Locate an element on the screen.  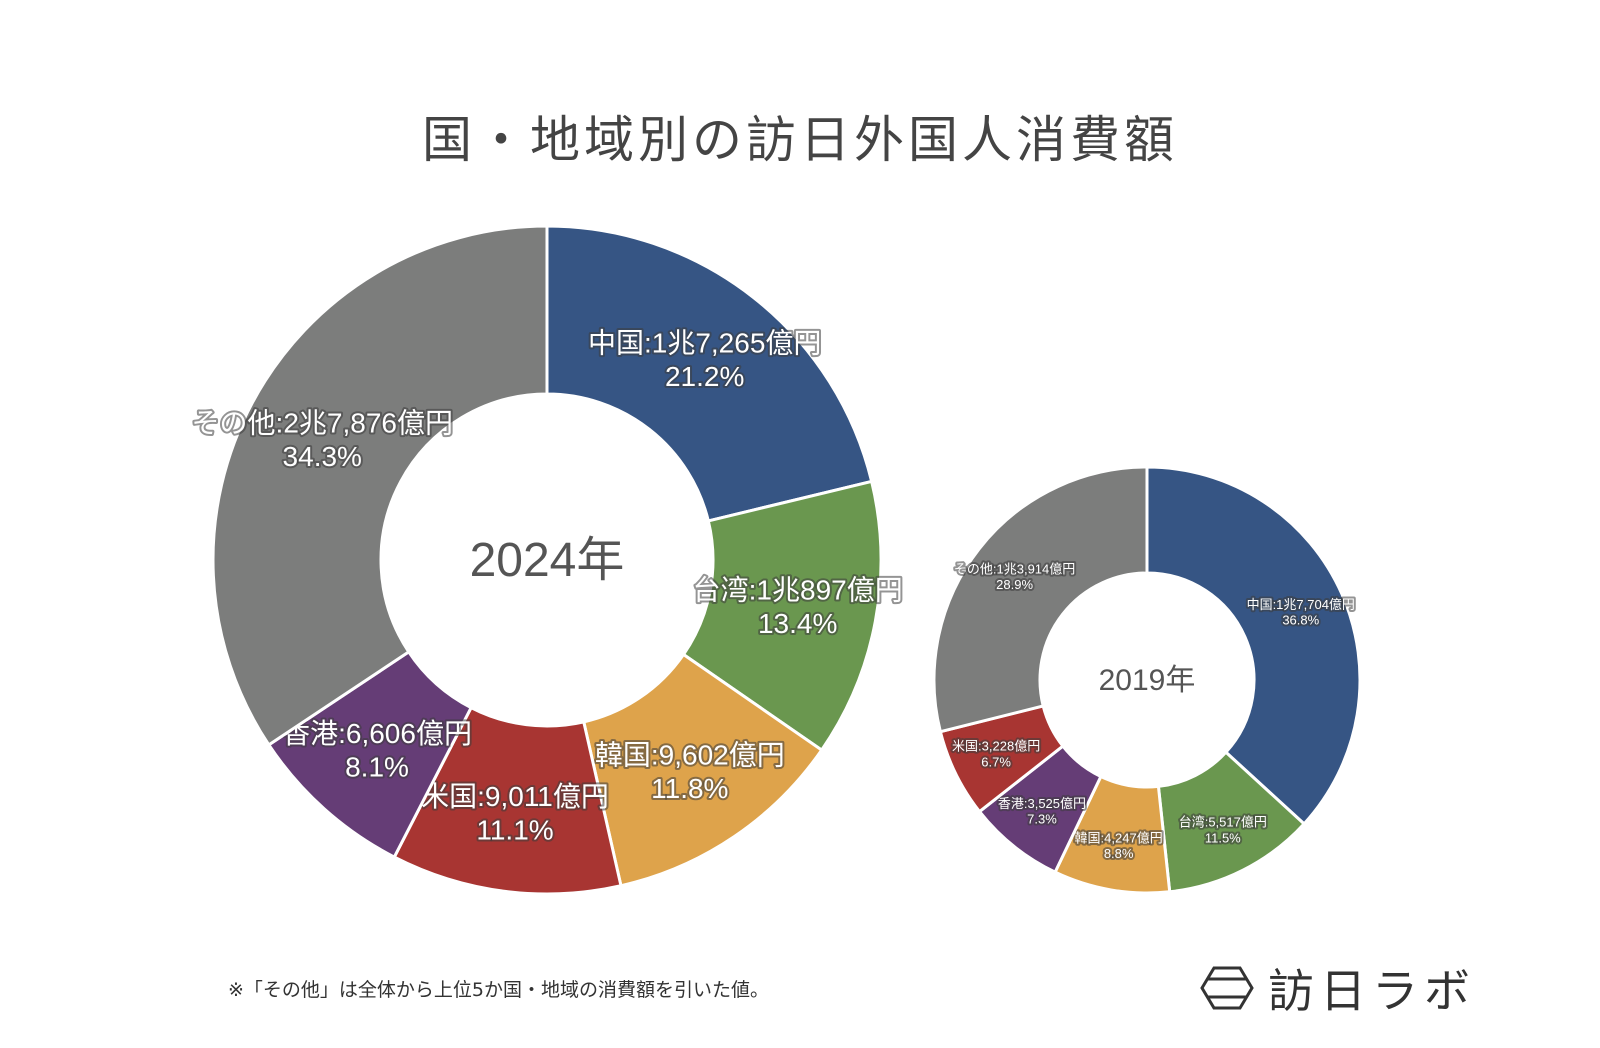
amount-label-korea: 韓国:9,602億円 is located at coordinates (690, 754).